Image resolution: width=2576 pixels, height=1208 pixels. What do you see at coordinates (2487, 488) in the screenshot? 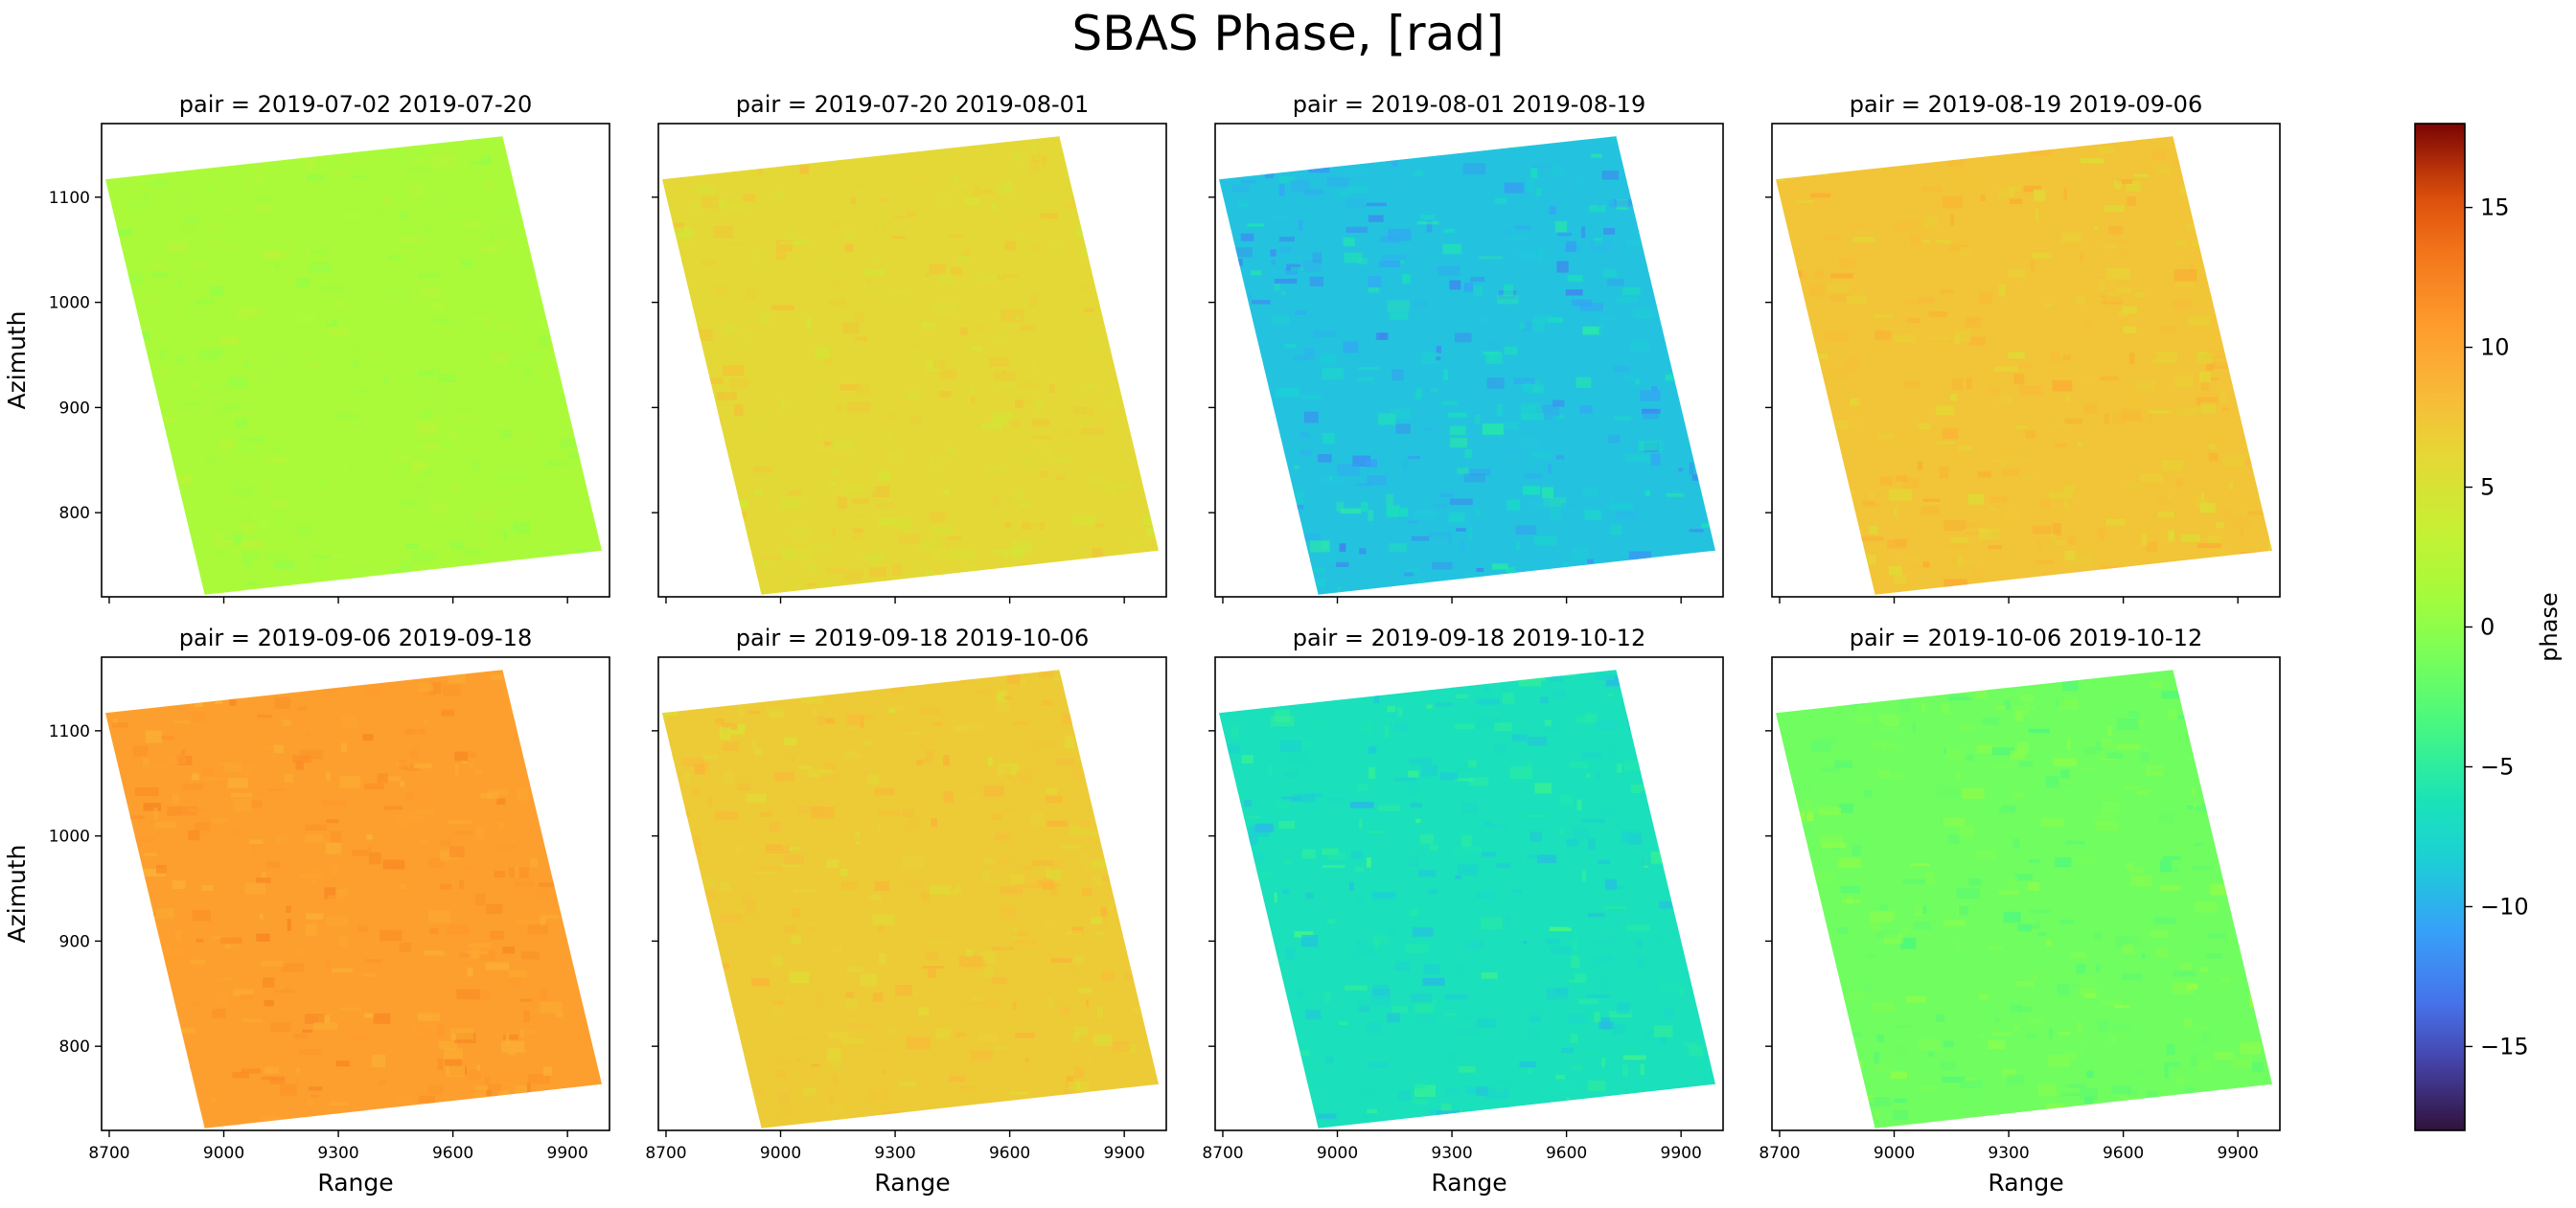
I see `colorbar-tick-label: 5` at bounding box center [2487, 488].